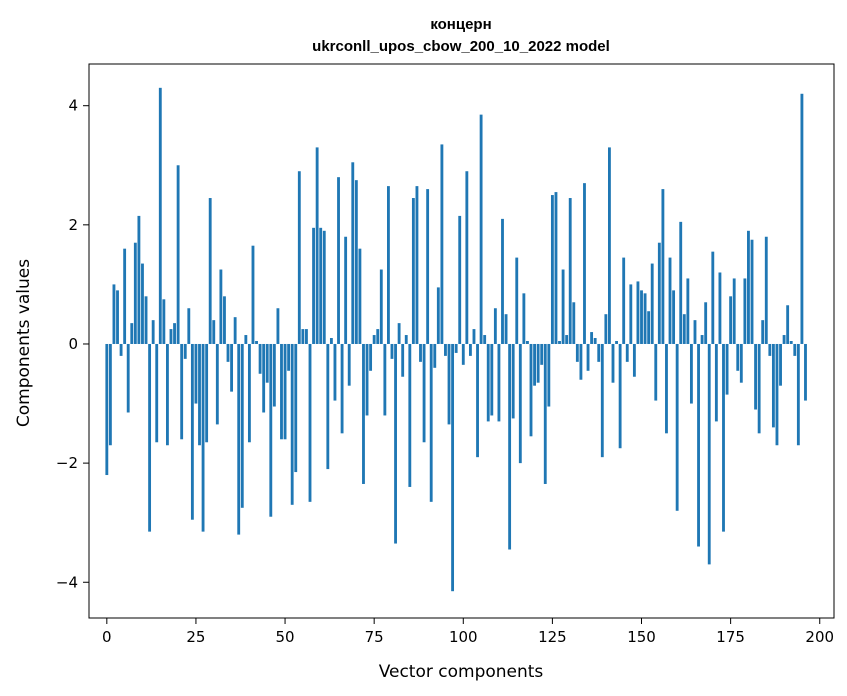  I want to click on x-tick-label: 75, so click(374, 637).